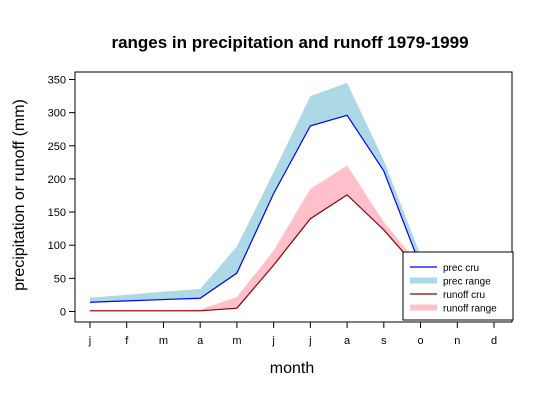 Image resolution: width=550 pixels, height=412 pixels. Describe the element at coordinates (57, 180) in the screenshot. I see `y-tick-label: 200` at that location.